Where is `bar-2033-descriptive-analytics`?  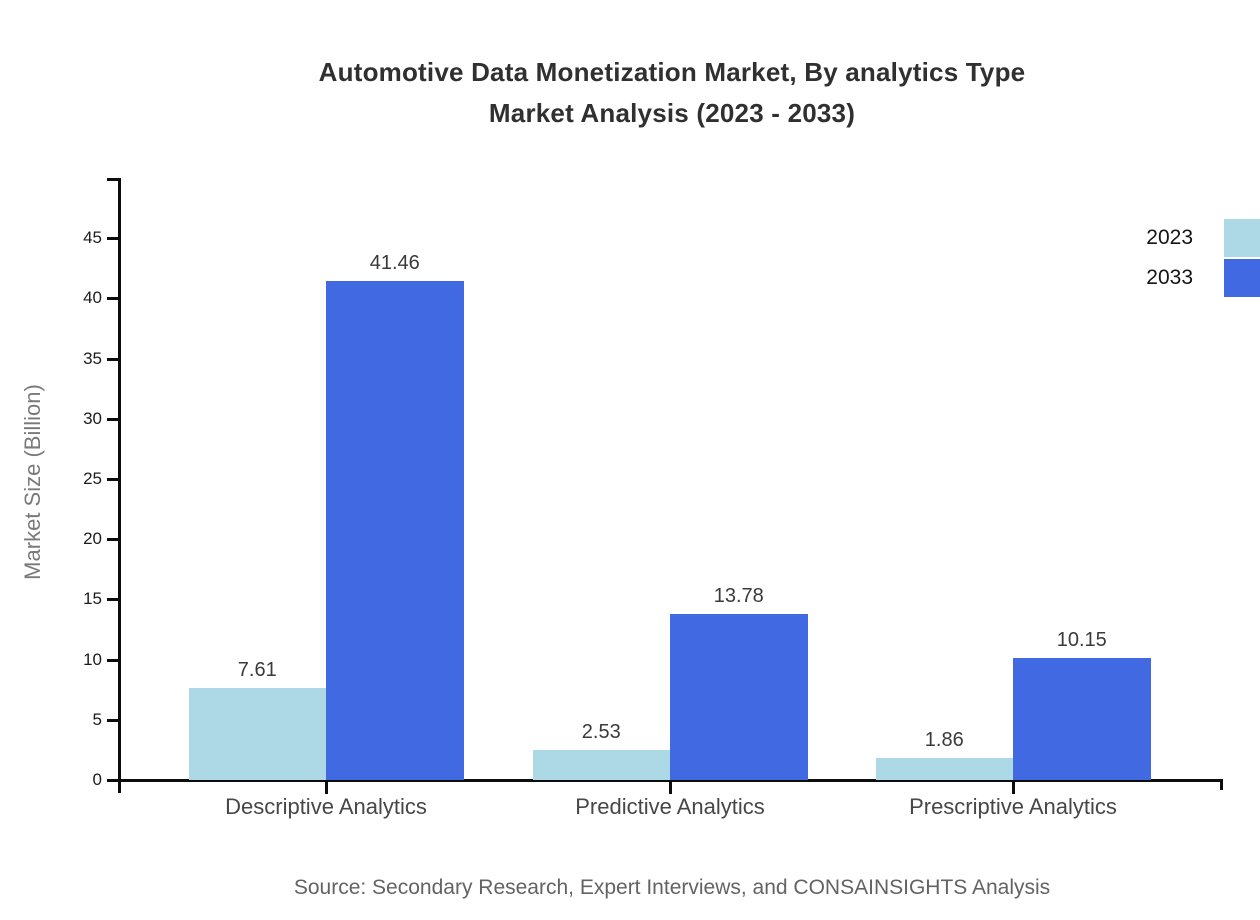 bar-2033-descriptive-analytics is located at coordinates (395, 530).